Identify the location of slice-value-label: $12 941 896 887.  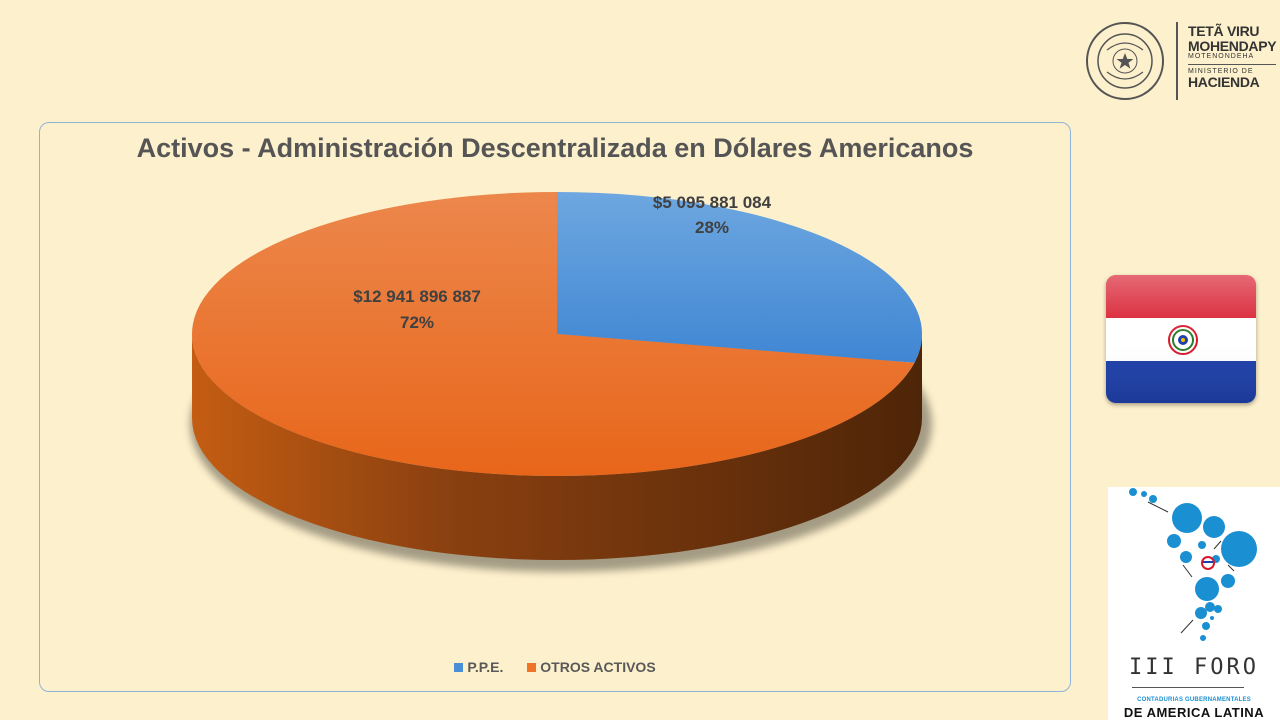
(417, 296).